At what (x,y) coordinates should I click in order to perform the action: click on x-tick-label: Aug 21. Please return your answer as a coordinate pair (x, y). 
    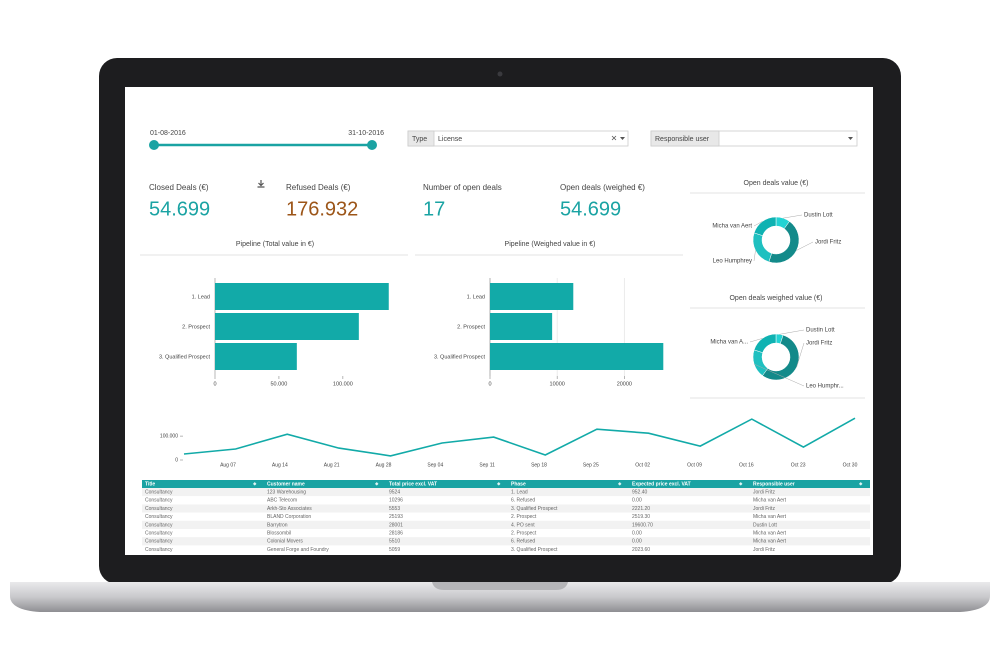
    Looking at the image, I should click on (332, 465).